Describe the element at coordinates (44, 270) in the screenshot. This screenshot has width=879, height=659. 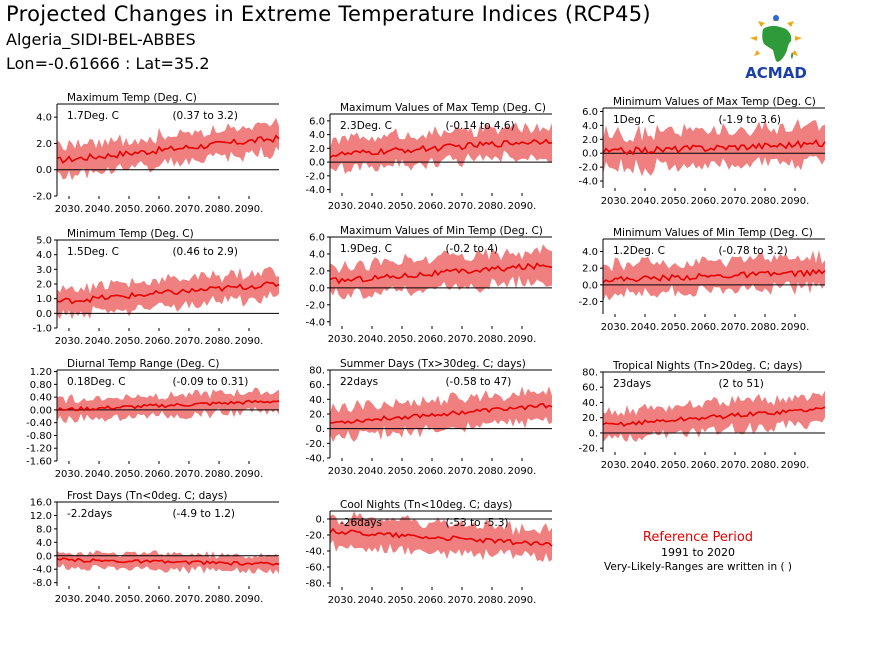
I see `y-tick-label: 3.0` at that location.